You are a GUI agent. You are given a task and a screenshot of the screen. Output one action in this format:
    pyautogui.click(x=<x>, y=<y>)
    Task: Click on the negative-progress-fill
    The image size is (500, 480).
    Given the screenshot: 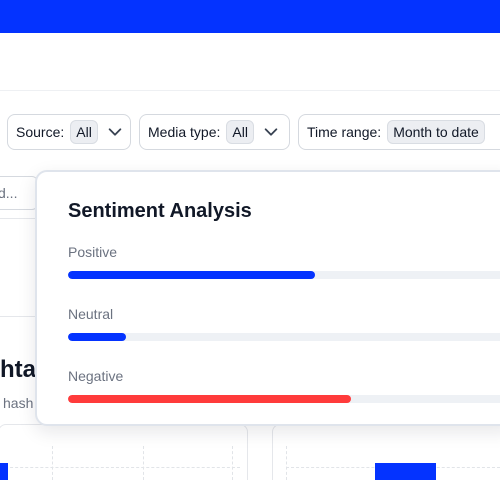 What is the action you would take?
    pyautogui.click(x=209, y=399)
    